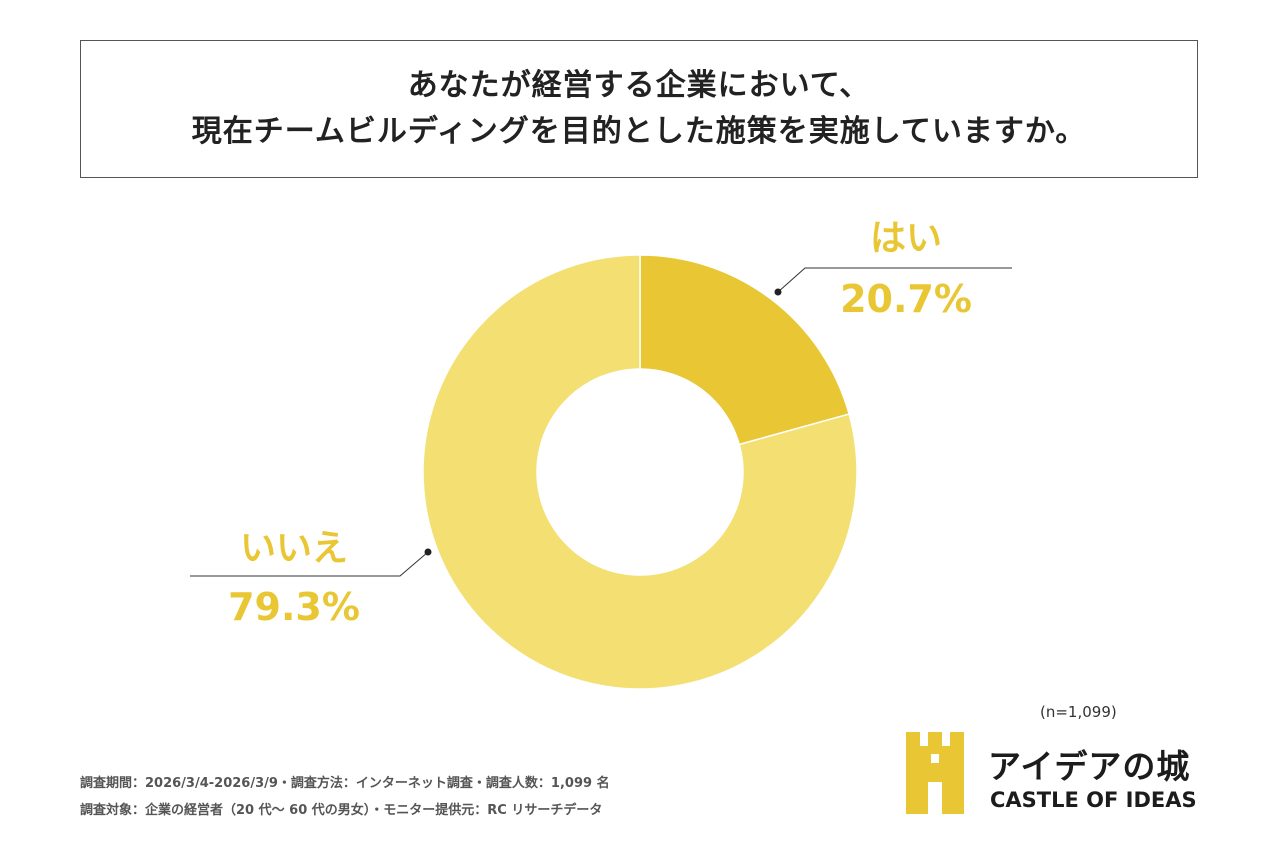 The height and width of the screenshot is (853, 1280). Describe the element at coordinates (745, 350) in the screenshot. I see `donut-slice-yes` at that location.